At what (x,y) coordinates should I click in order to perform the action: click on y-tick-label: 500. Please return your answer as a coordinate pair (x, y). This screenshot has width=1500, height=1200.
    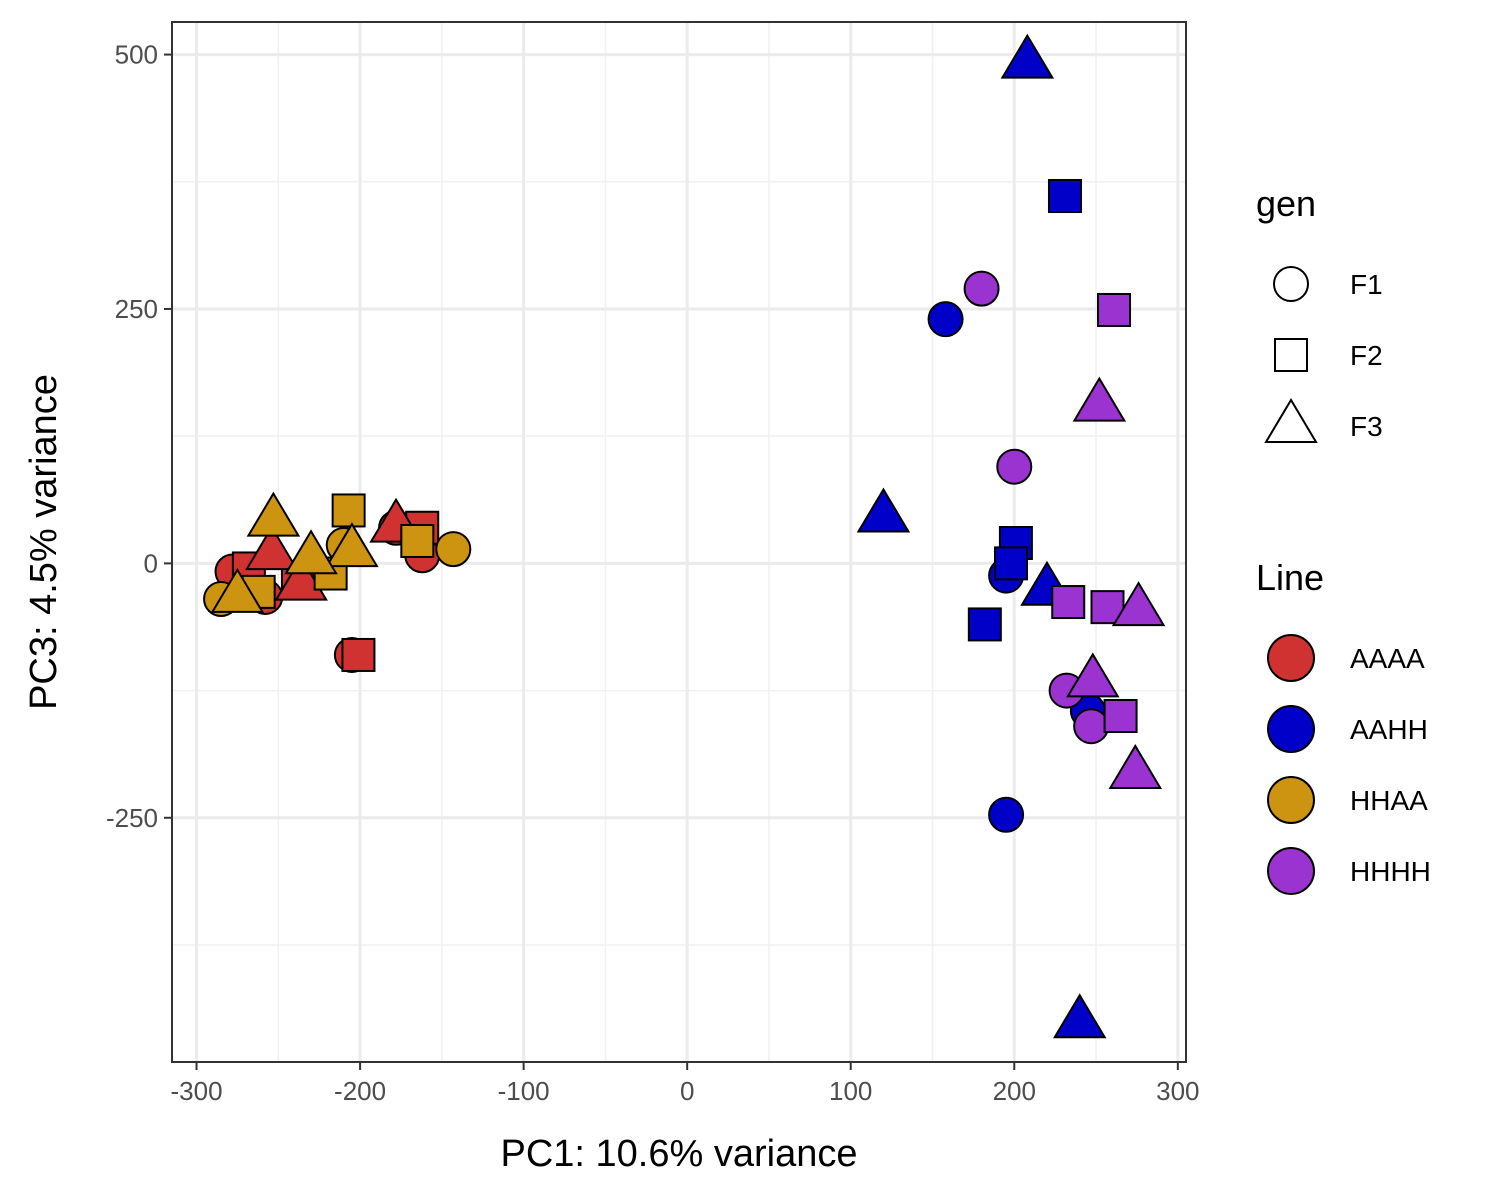
    Looking at the image, I should click on (136, 55).